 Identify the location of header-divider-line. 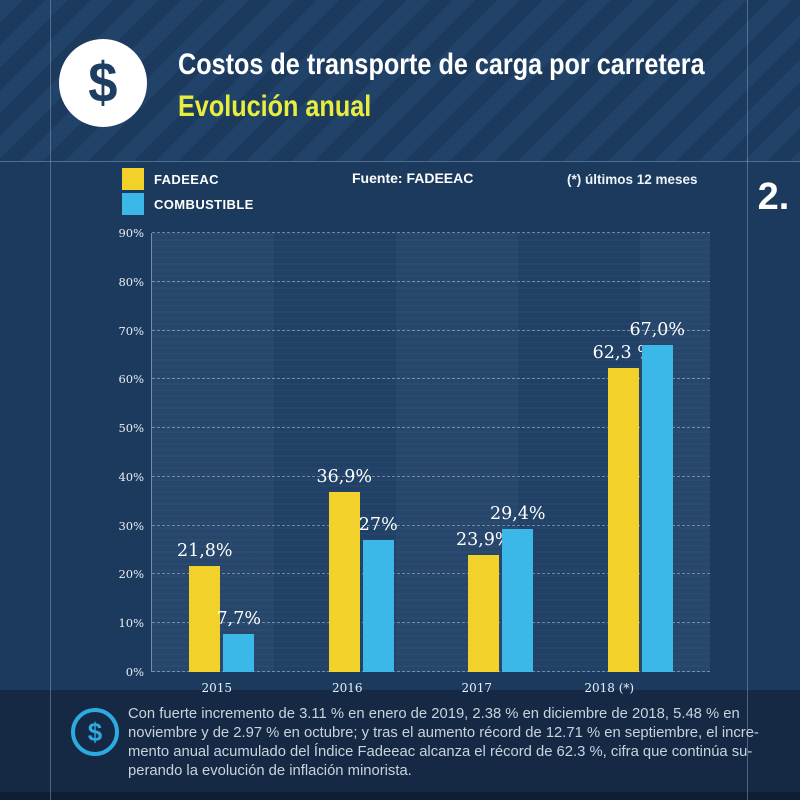
(400, 161).